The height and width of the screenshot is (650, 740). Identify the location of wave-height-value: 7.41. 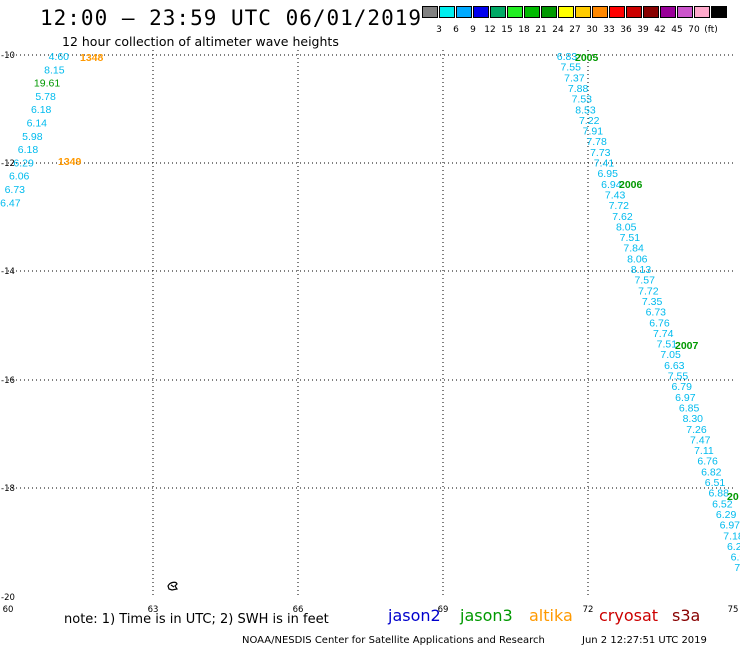
(604, 164).